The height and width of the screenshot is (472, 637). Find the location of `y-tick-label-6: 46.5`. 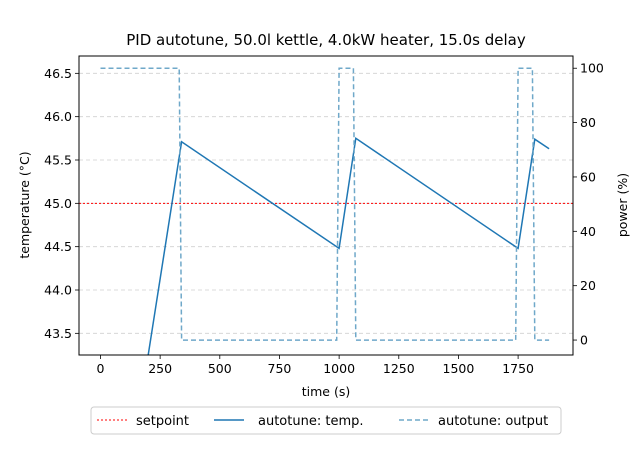

y-tick-label-6: 46.5 is located at coordinates (58, 73).